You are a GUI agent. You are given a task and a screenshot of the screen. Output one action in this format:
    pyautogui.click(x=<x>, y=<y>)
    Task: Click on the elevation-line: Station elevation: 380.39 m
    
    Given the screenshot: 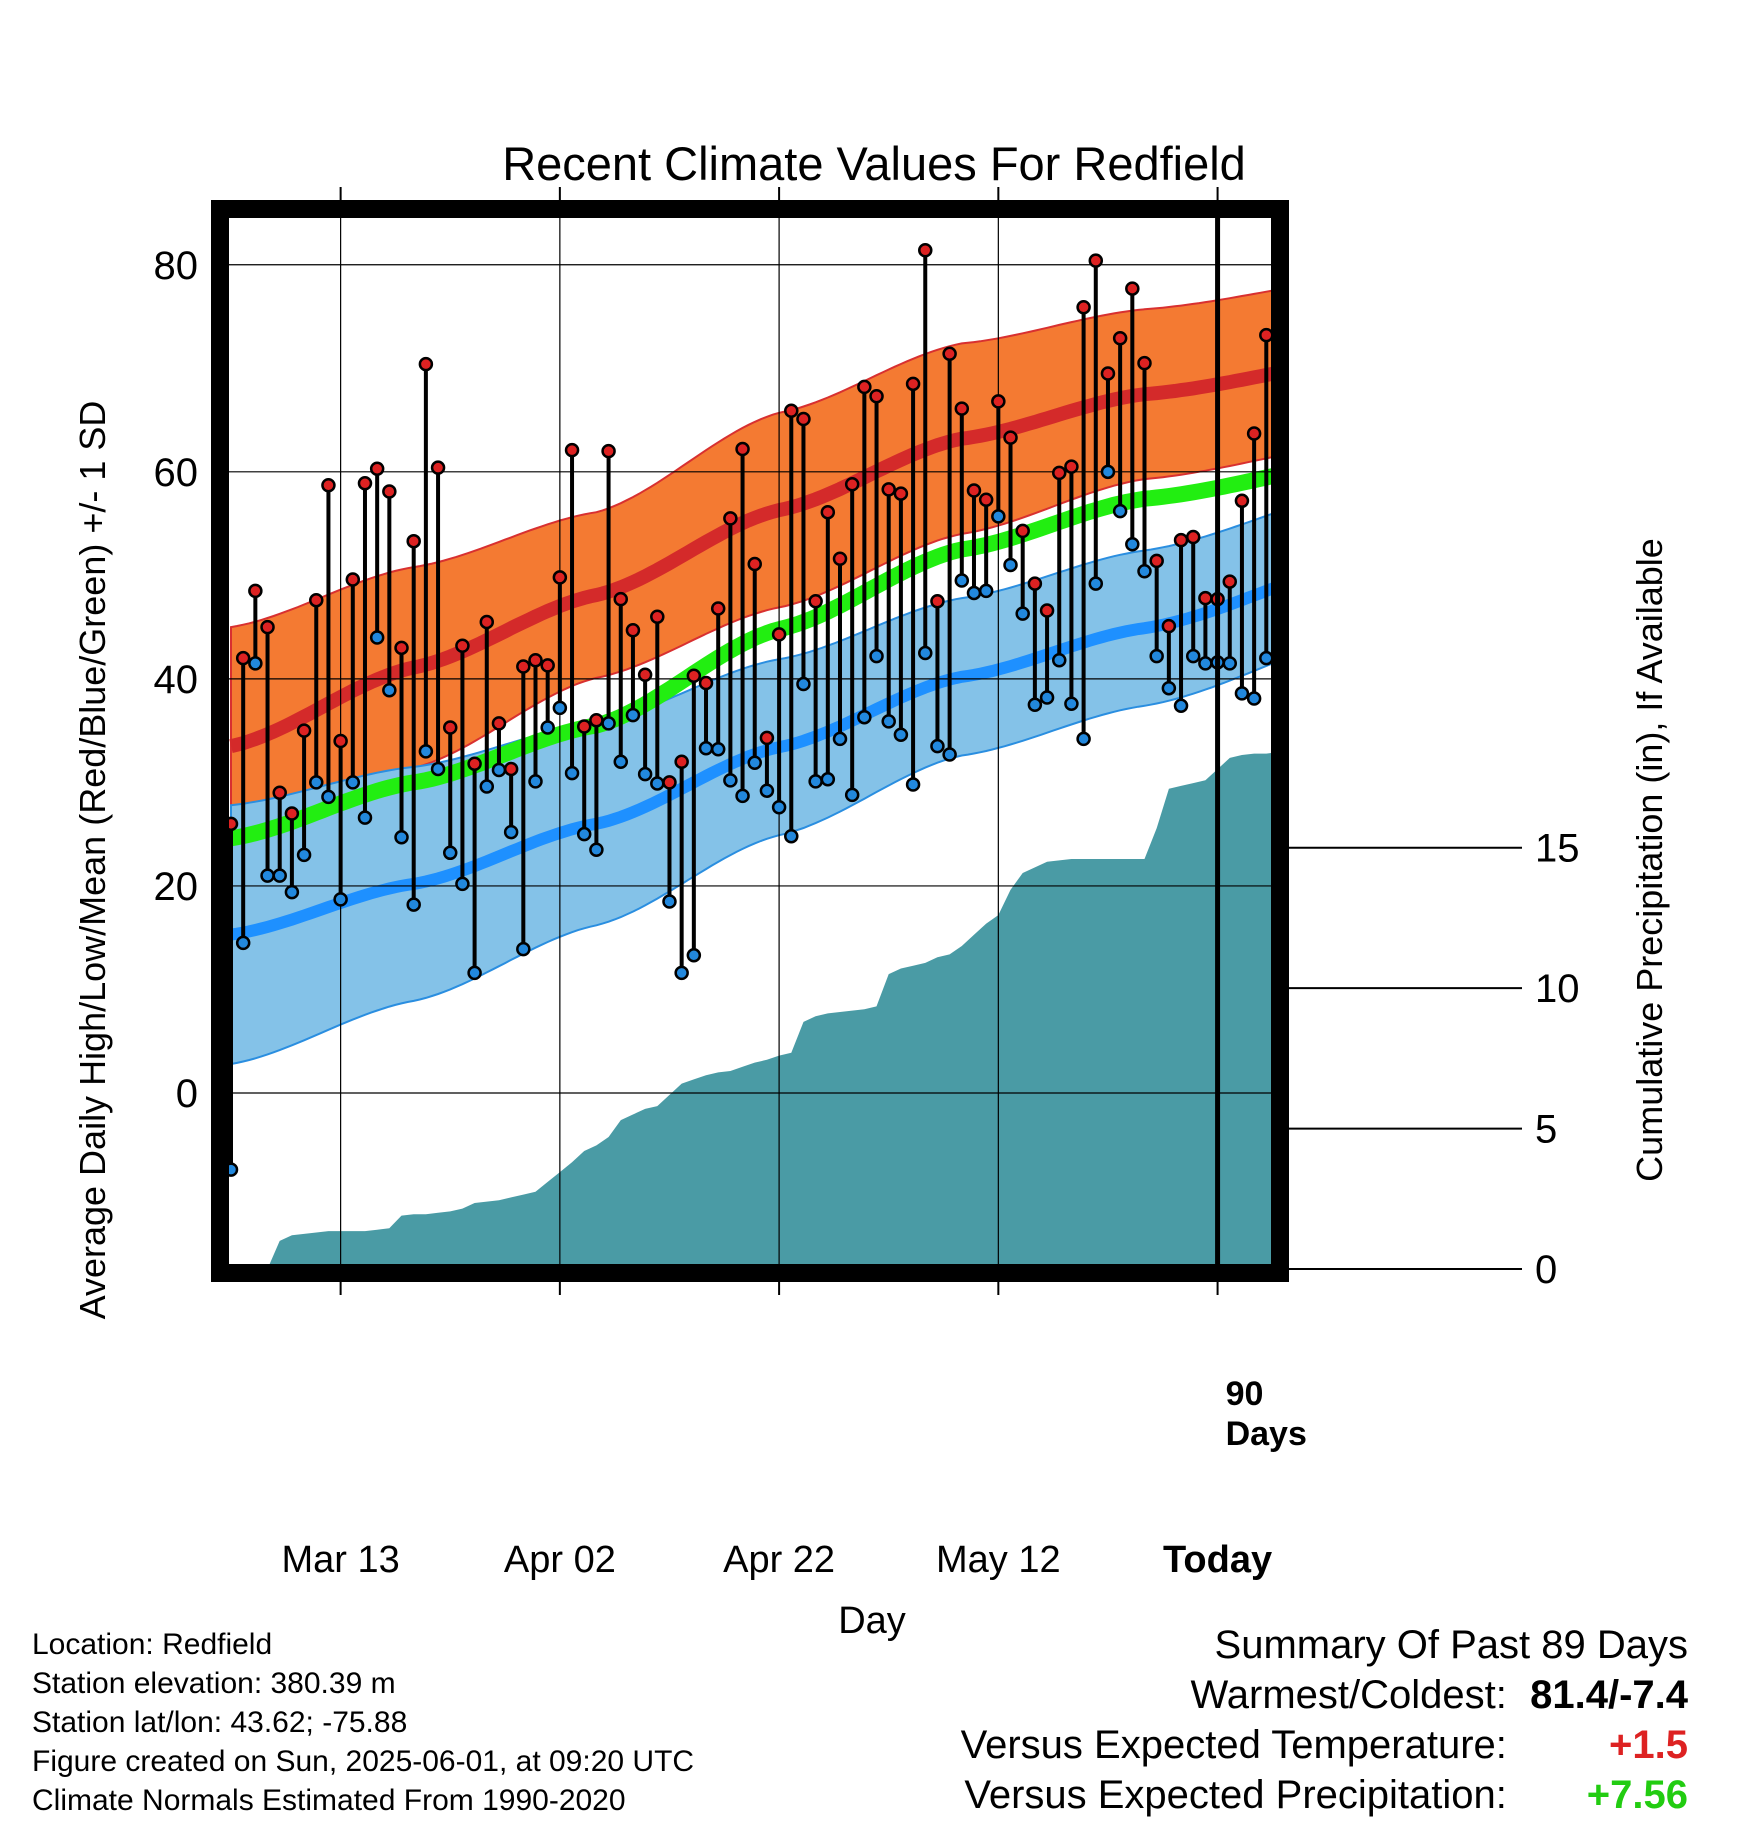 What is the action you would take?
    pyautogui.click(x=214, y=1683)
    